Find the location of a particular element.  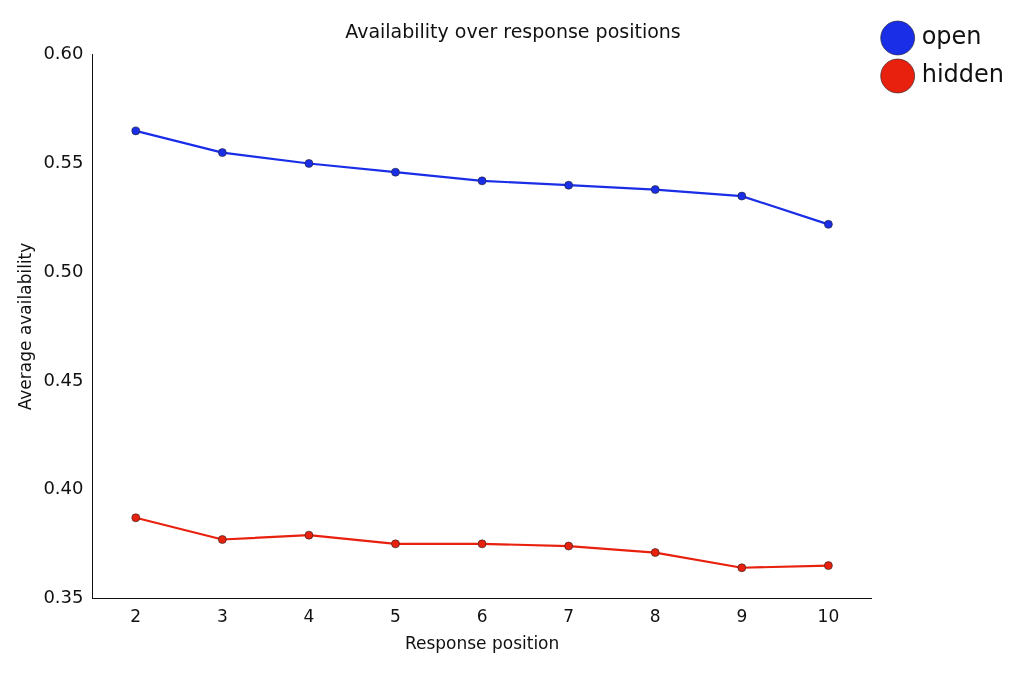

x-tick-label: 8 is located at coordinates (655, 615).